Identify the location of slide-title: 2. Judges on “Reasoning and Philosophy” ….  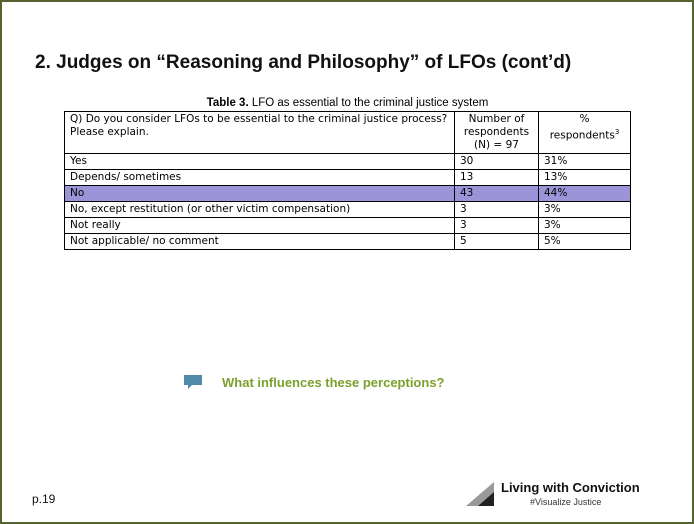
(303, 62).